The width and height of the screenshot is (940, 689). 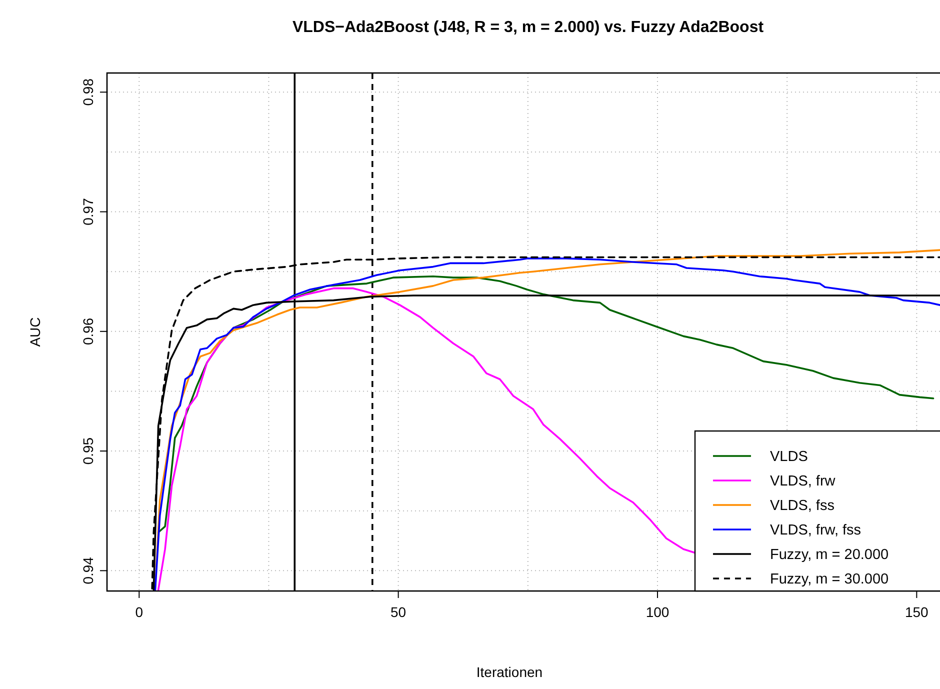 I want to click on y-tick-label: 0.96, so click(x=88, y=332).